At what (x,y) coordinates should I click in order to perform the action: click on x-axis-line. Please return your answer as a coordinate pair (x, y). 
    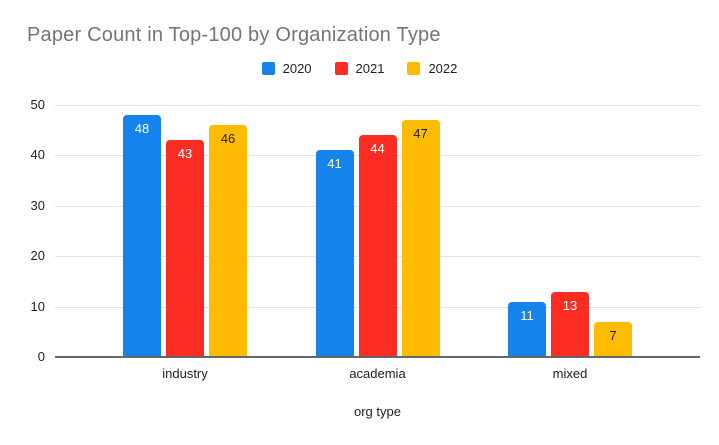
    Looking at the image, I should click on (377, 357).